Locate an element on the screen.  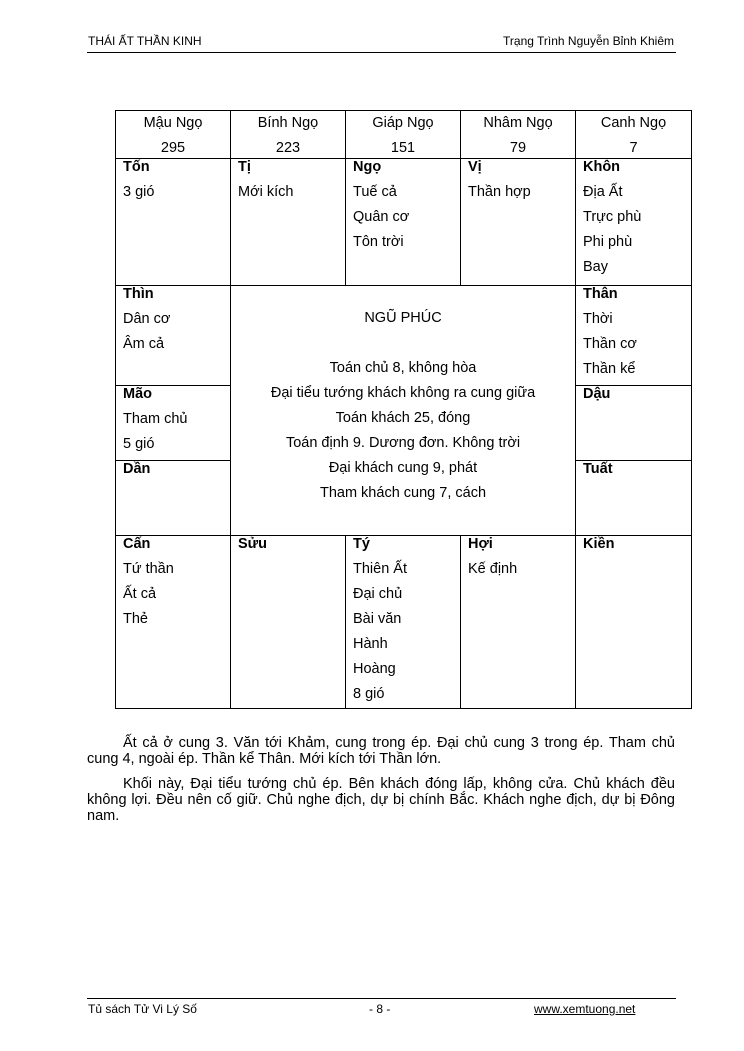
cell-title: Thìn is located at coordinates (138, 294).